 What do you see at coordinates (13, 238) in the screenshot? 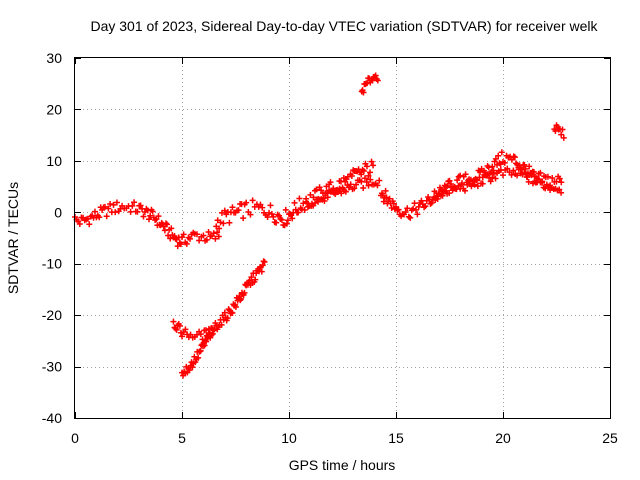
I see `y-axis-label: SDTVAR / TECUs` at bounding box center [13, 238].